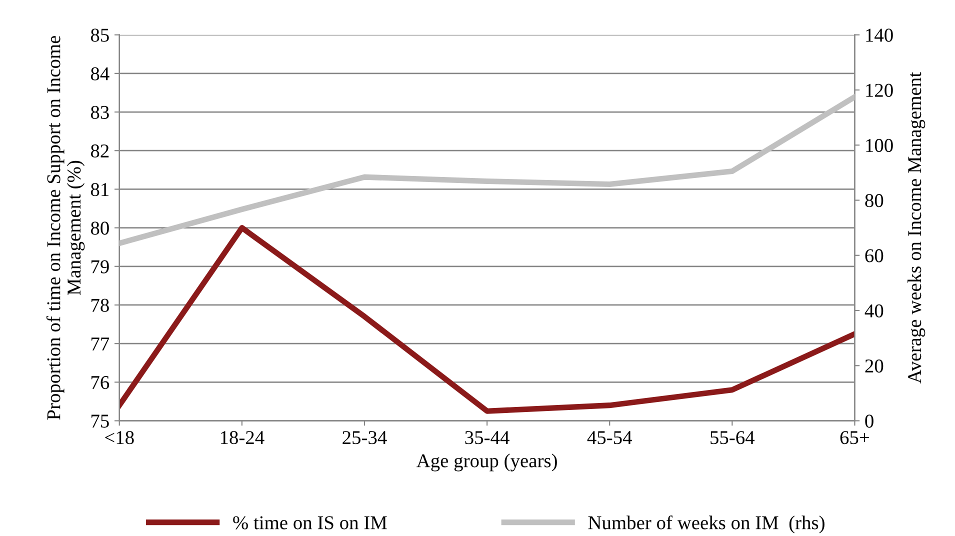  What do you see at coordinates (99, 189) in the screenshot?
I see `y-tick-label: 81` at bounding box center [99, 189].